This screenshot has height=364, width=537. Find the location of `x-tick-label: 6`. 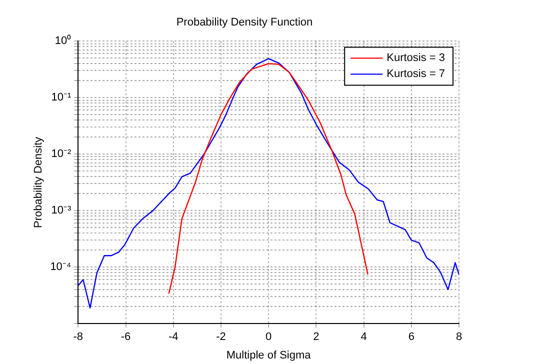

x-tick-label: 6 is located at coordinates (411, 337).